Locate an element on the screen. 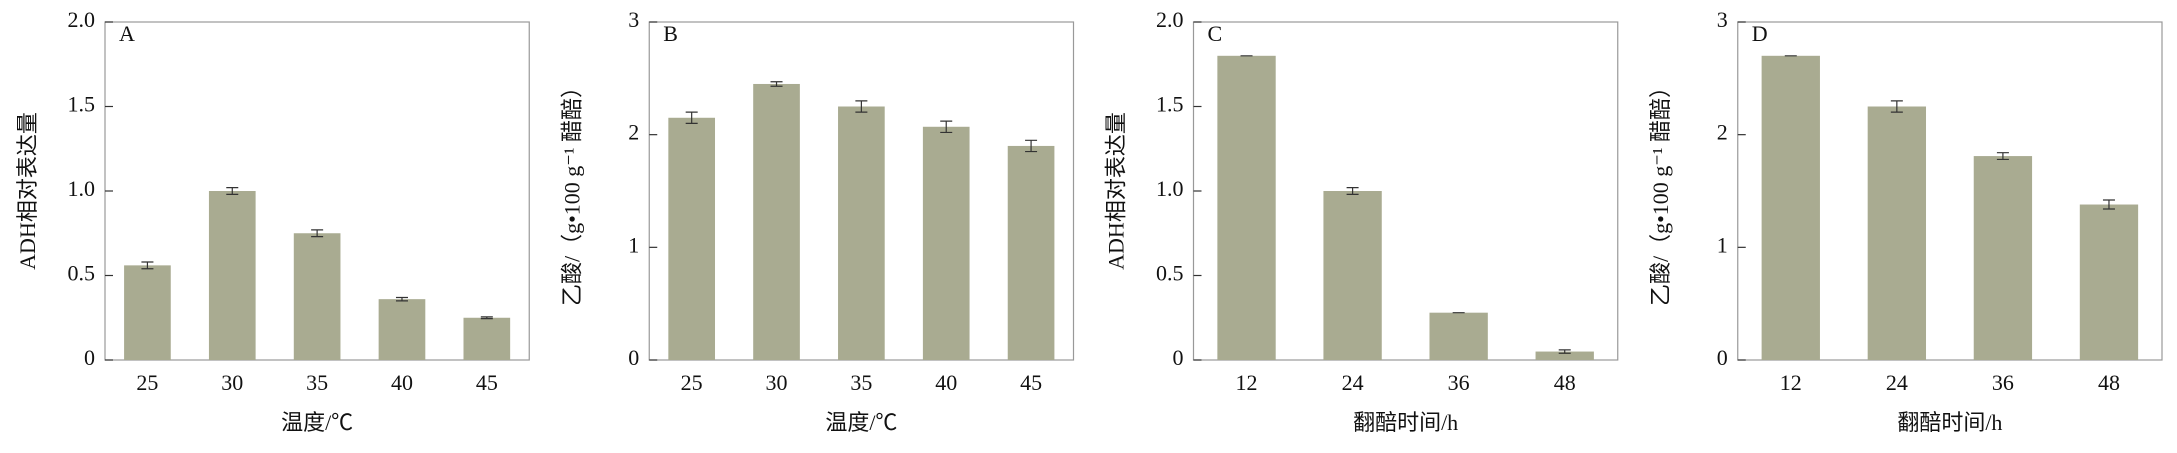  panel-label: B is located at coordinates (670, 33).